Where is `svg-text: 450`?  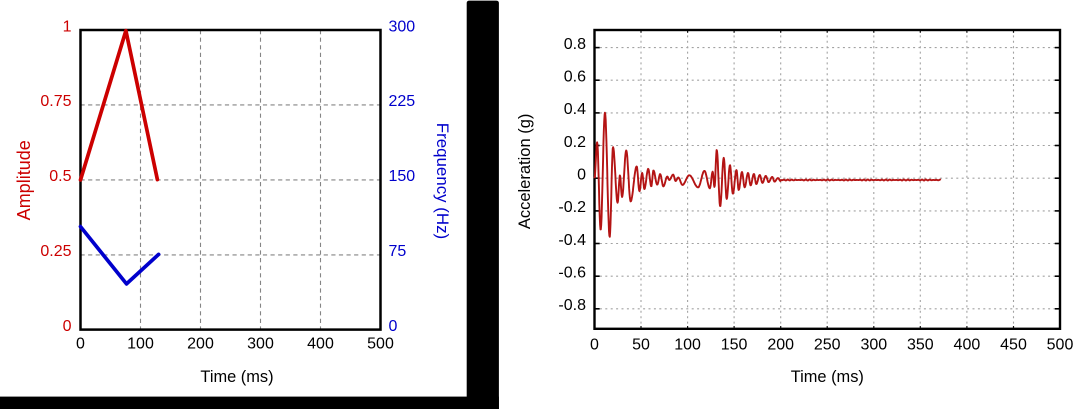 svg-text: 450 is located at coordinates (1013, 345).